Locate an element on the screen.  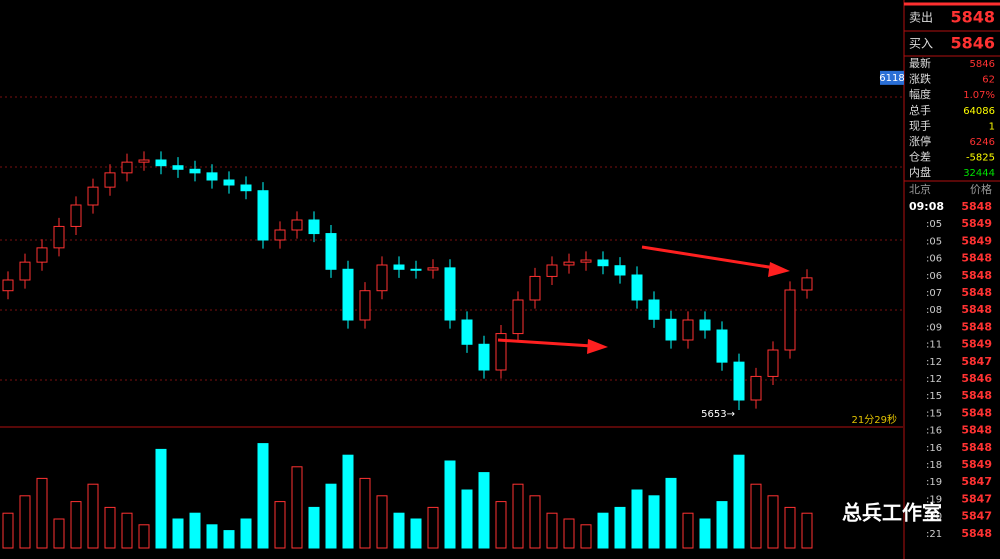
quote-label: 总手 is located at coordinates (920, 110).